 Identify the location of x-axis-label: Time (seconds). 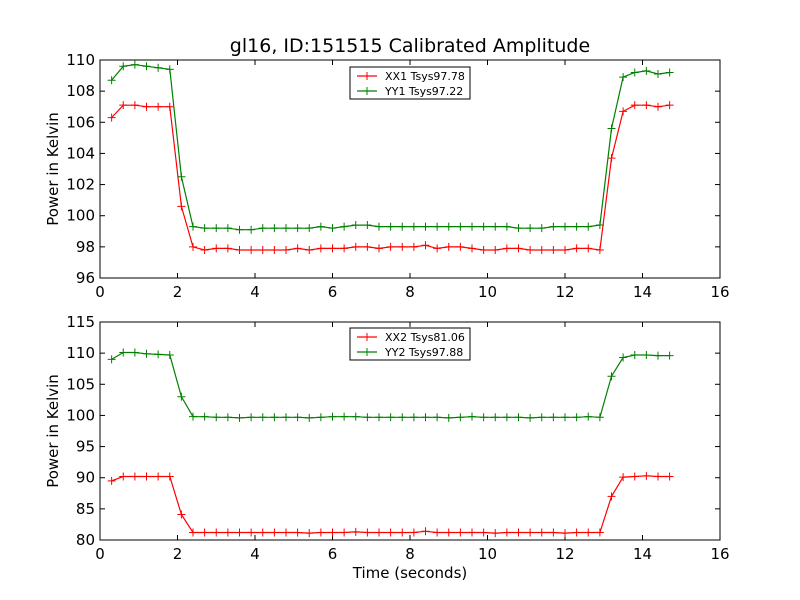
(410, 573).